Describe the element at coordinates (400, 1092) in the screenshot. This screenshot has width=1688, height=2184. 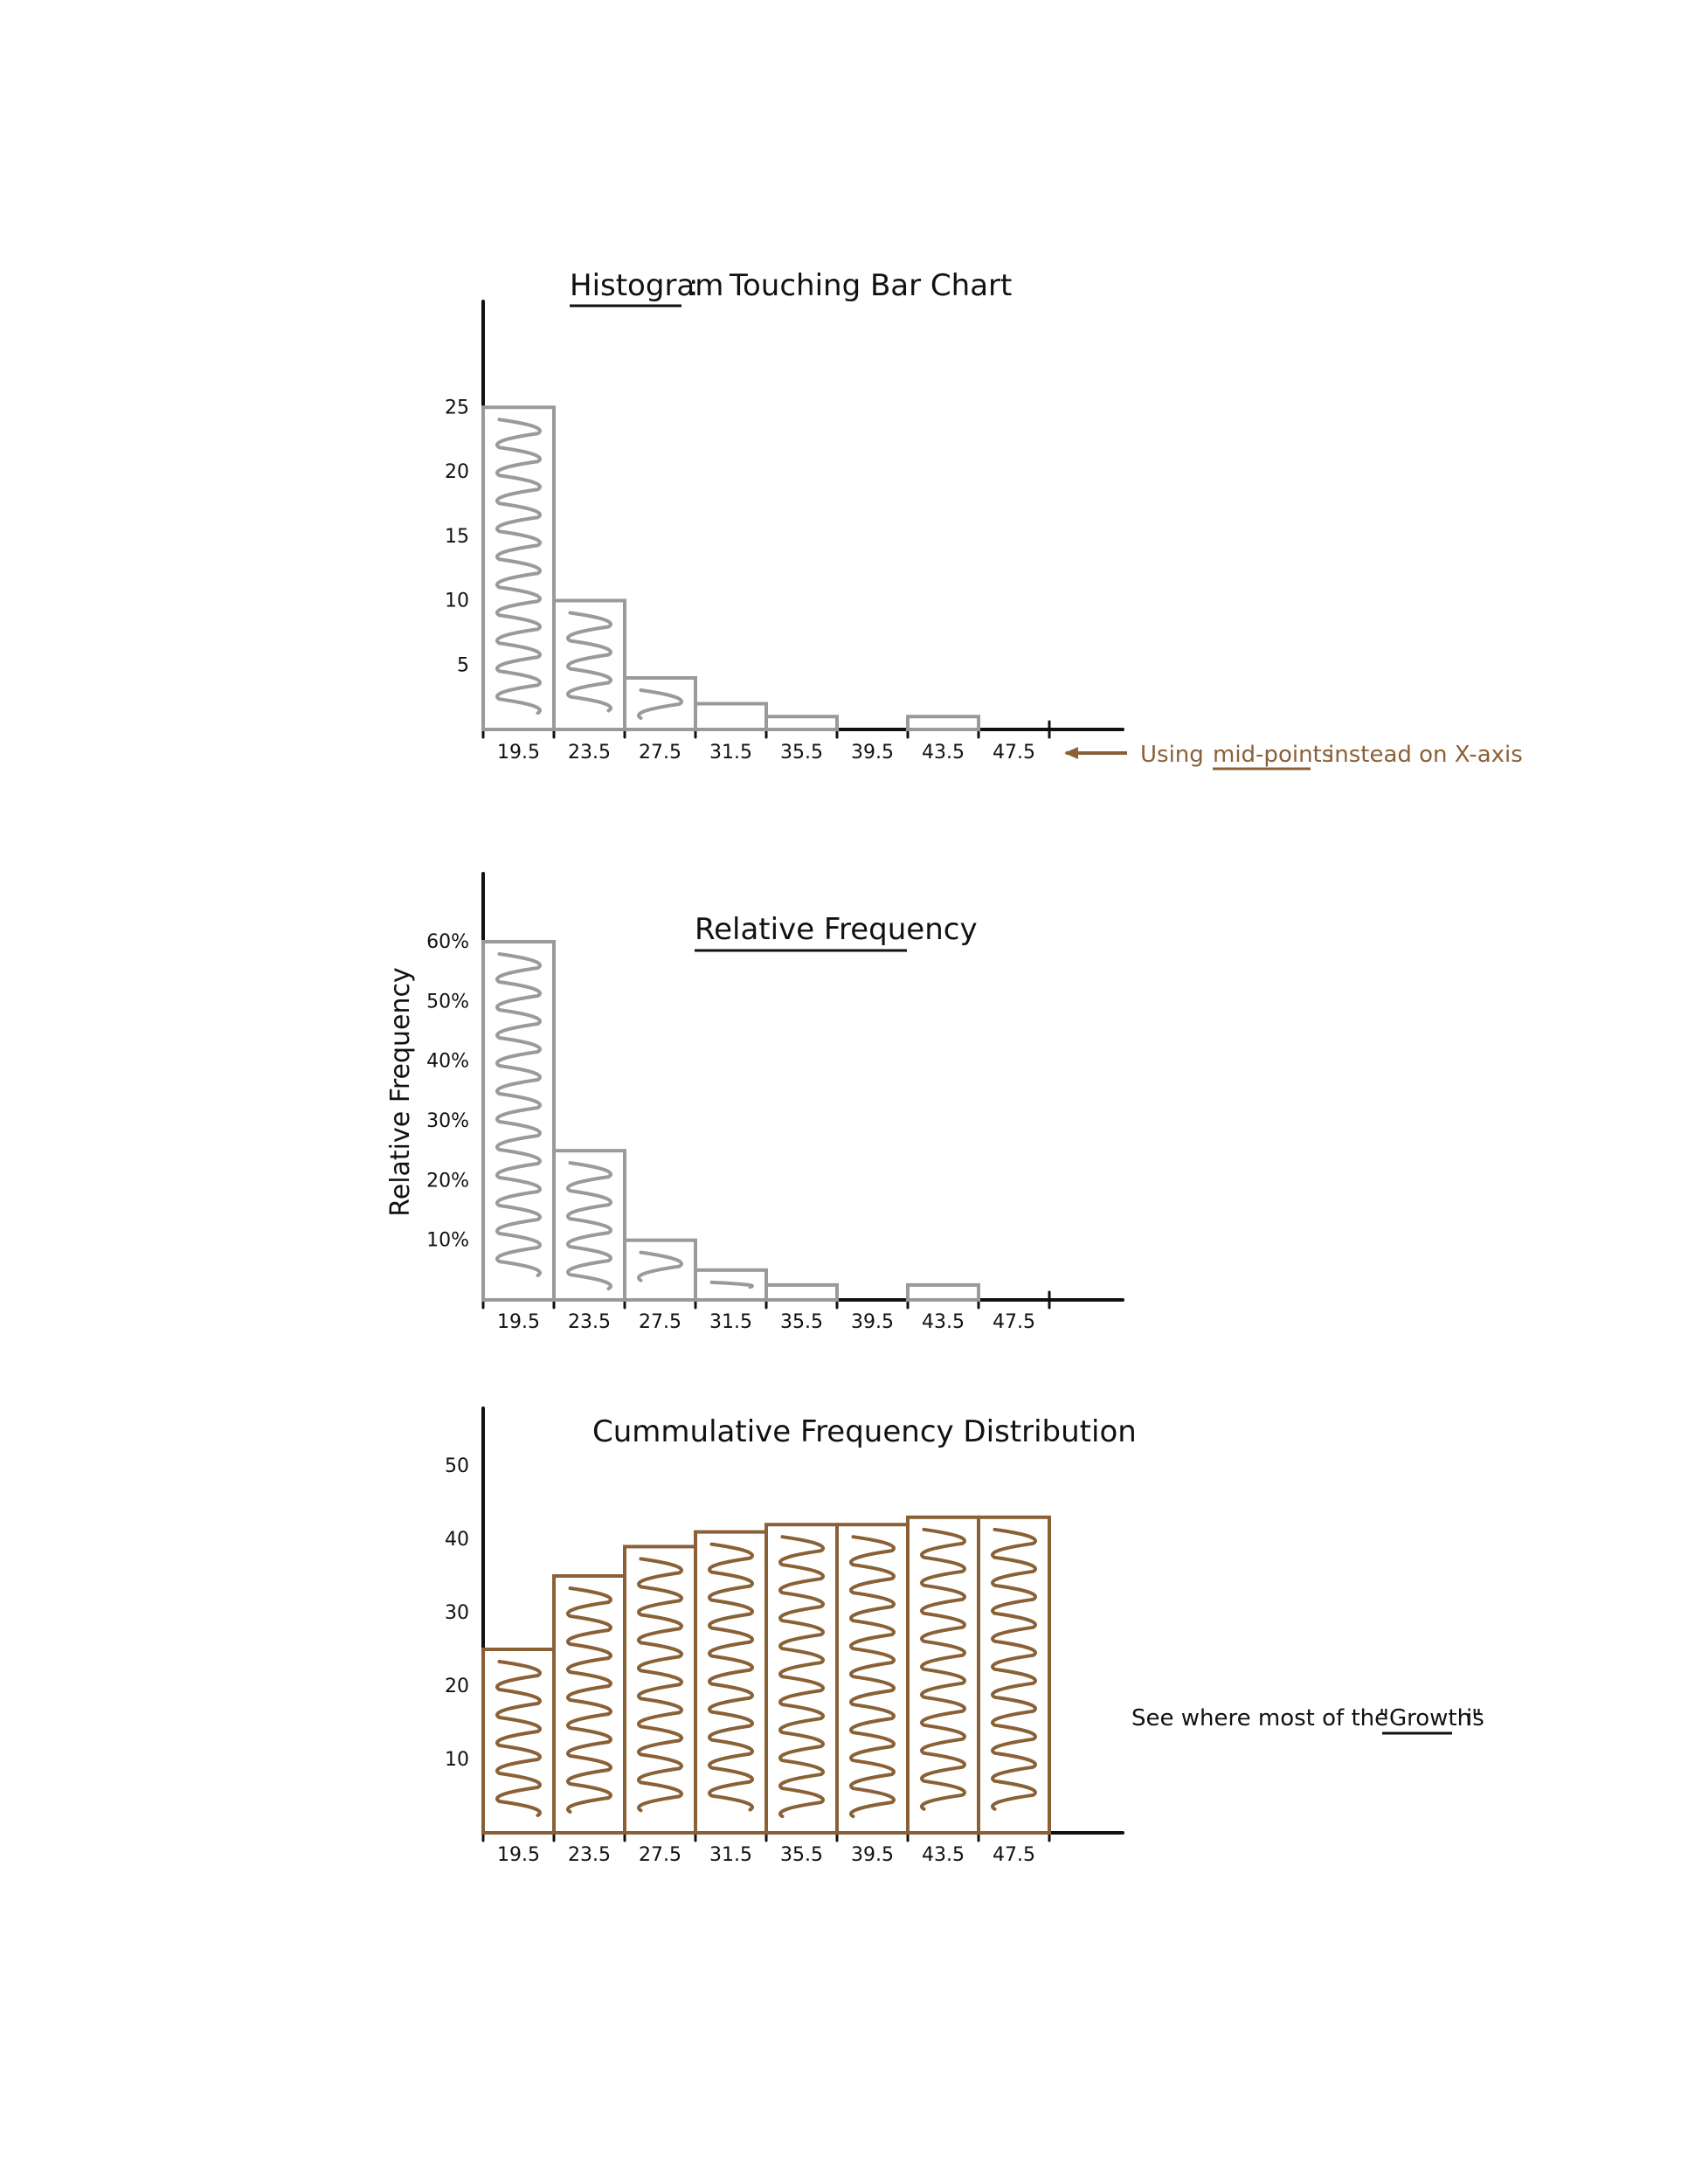
I see `relative-frequency-y-axis-label: Relative Frequency` at that location.